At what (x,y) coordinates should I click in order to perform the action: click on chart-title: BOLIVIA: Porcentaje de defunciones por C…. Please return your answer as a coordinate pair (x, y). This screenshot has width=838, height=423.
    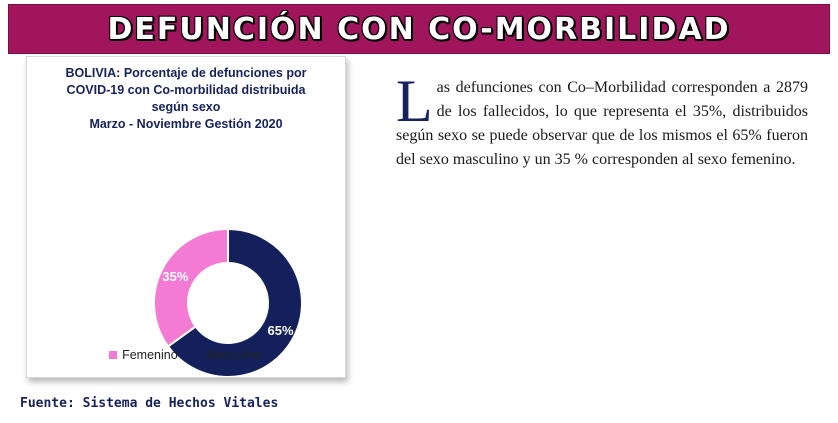
    Looking at the image, I should click on (186, 99).